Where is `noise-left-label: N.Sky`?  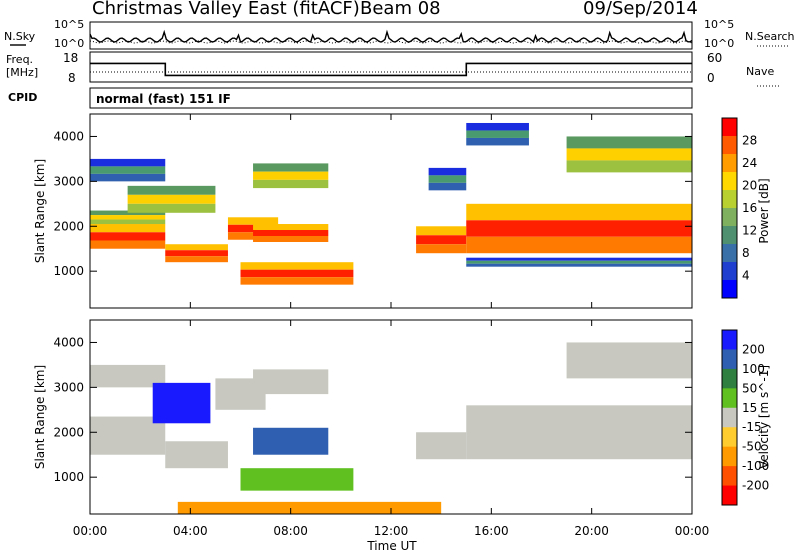 noise-left-label: N.Sky is located at coordinates (20, 36).